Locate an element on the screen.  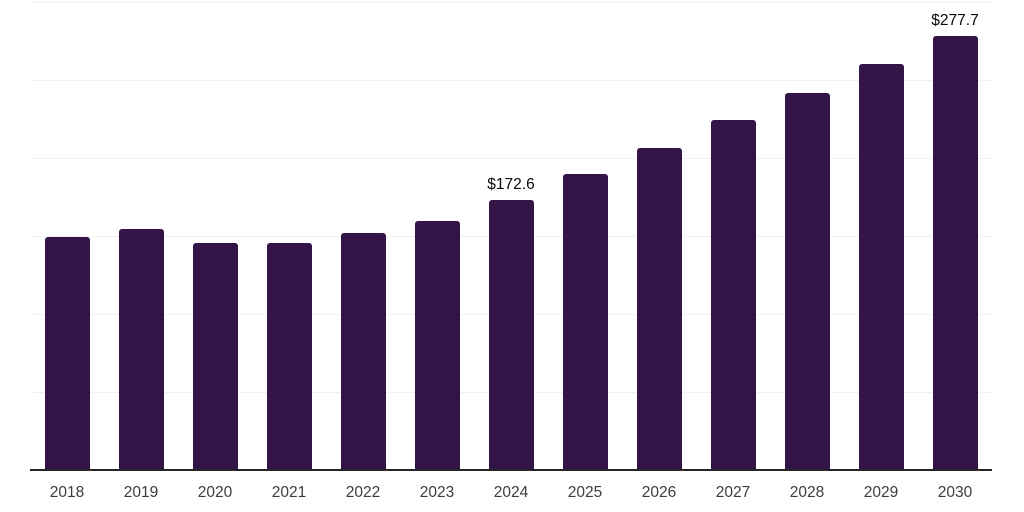
data-label-2024: $172.6 is located at coordinates (511, 184).